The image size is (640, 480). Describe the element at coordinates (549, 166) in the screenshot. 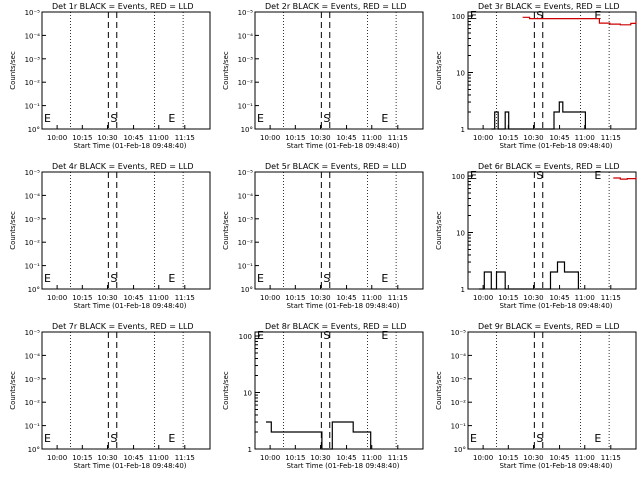

I see `panel-title: Det 6r BLACK = Events, RED = LLD` at that location.